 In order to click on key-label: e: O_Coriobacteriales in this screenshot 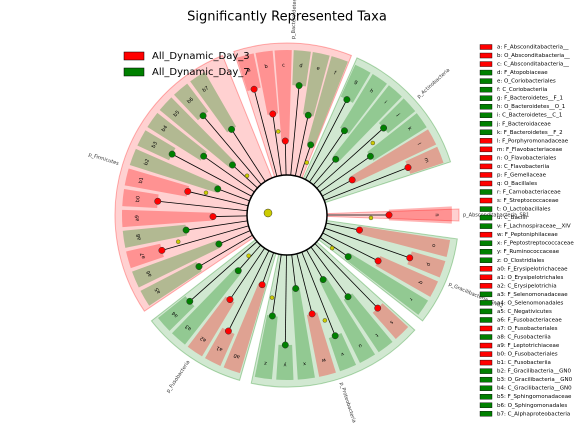, I will do `click(526, 82)`.